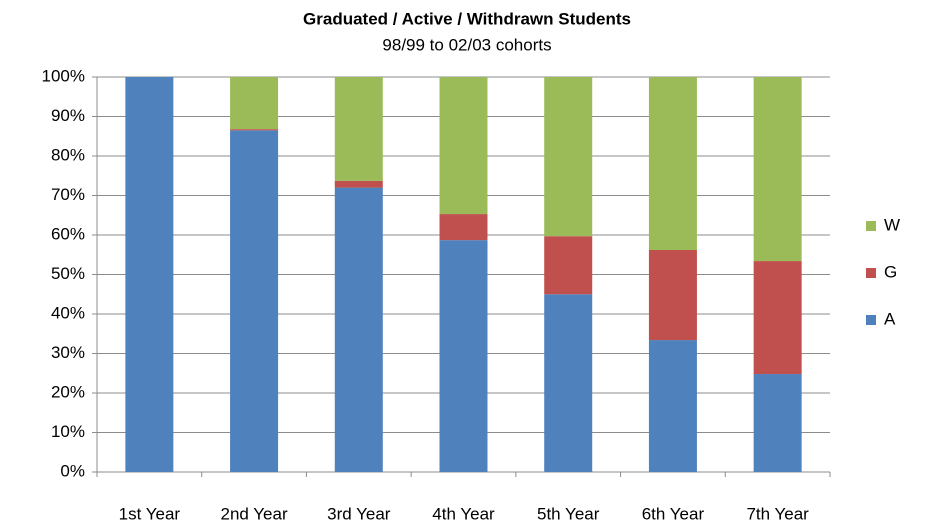 The image size is (934, 527). Describe the element at coordinates (68, 233) in the screenshot. I see `y-tick-label: 60%` at that location.